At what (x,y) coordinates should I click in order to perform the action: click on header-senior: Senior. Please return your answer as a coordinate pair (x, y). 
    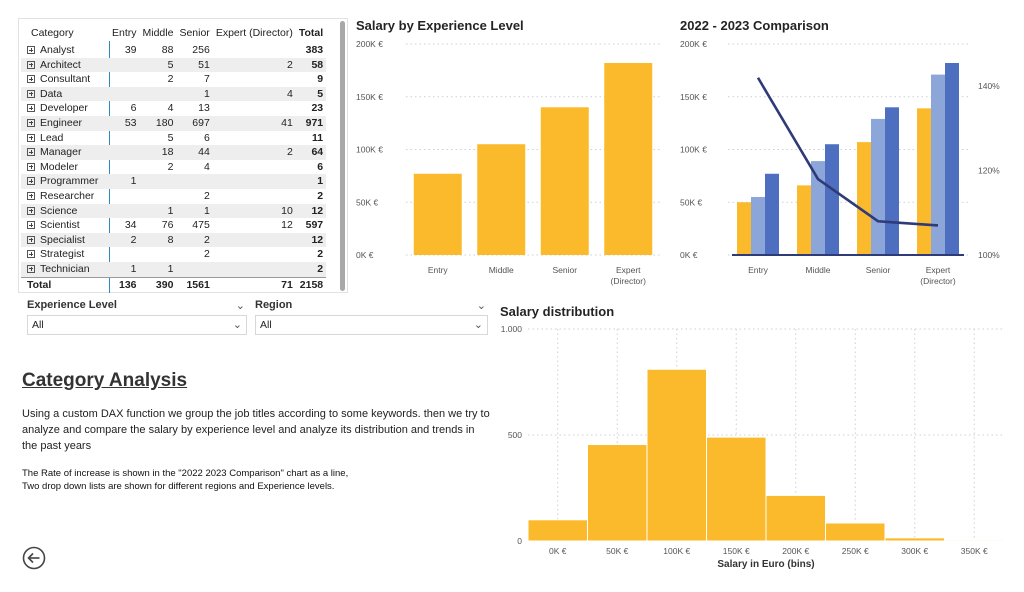
    Looking at the image, I should click on (194, 33).